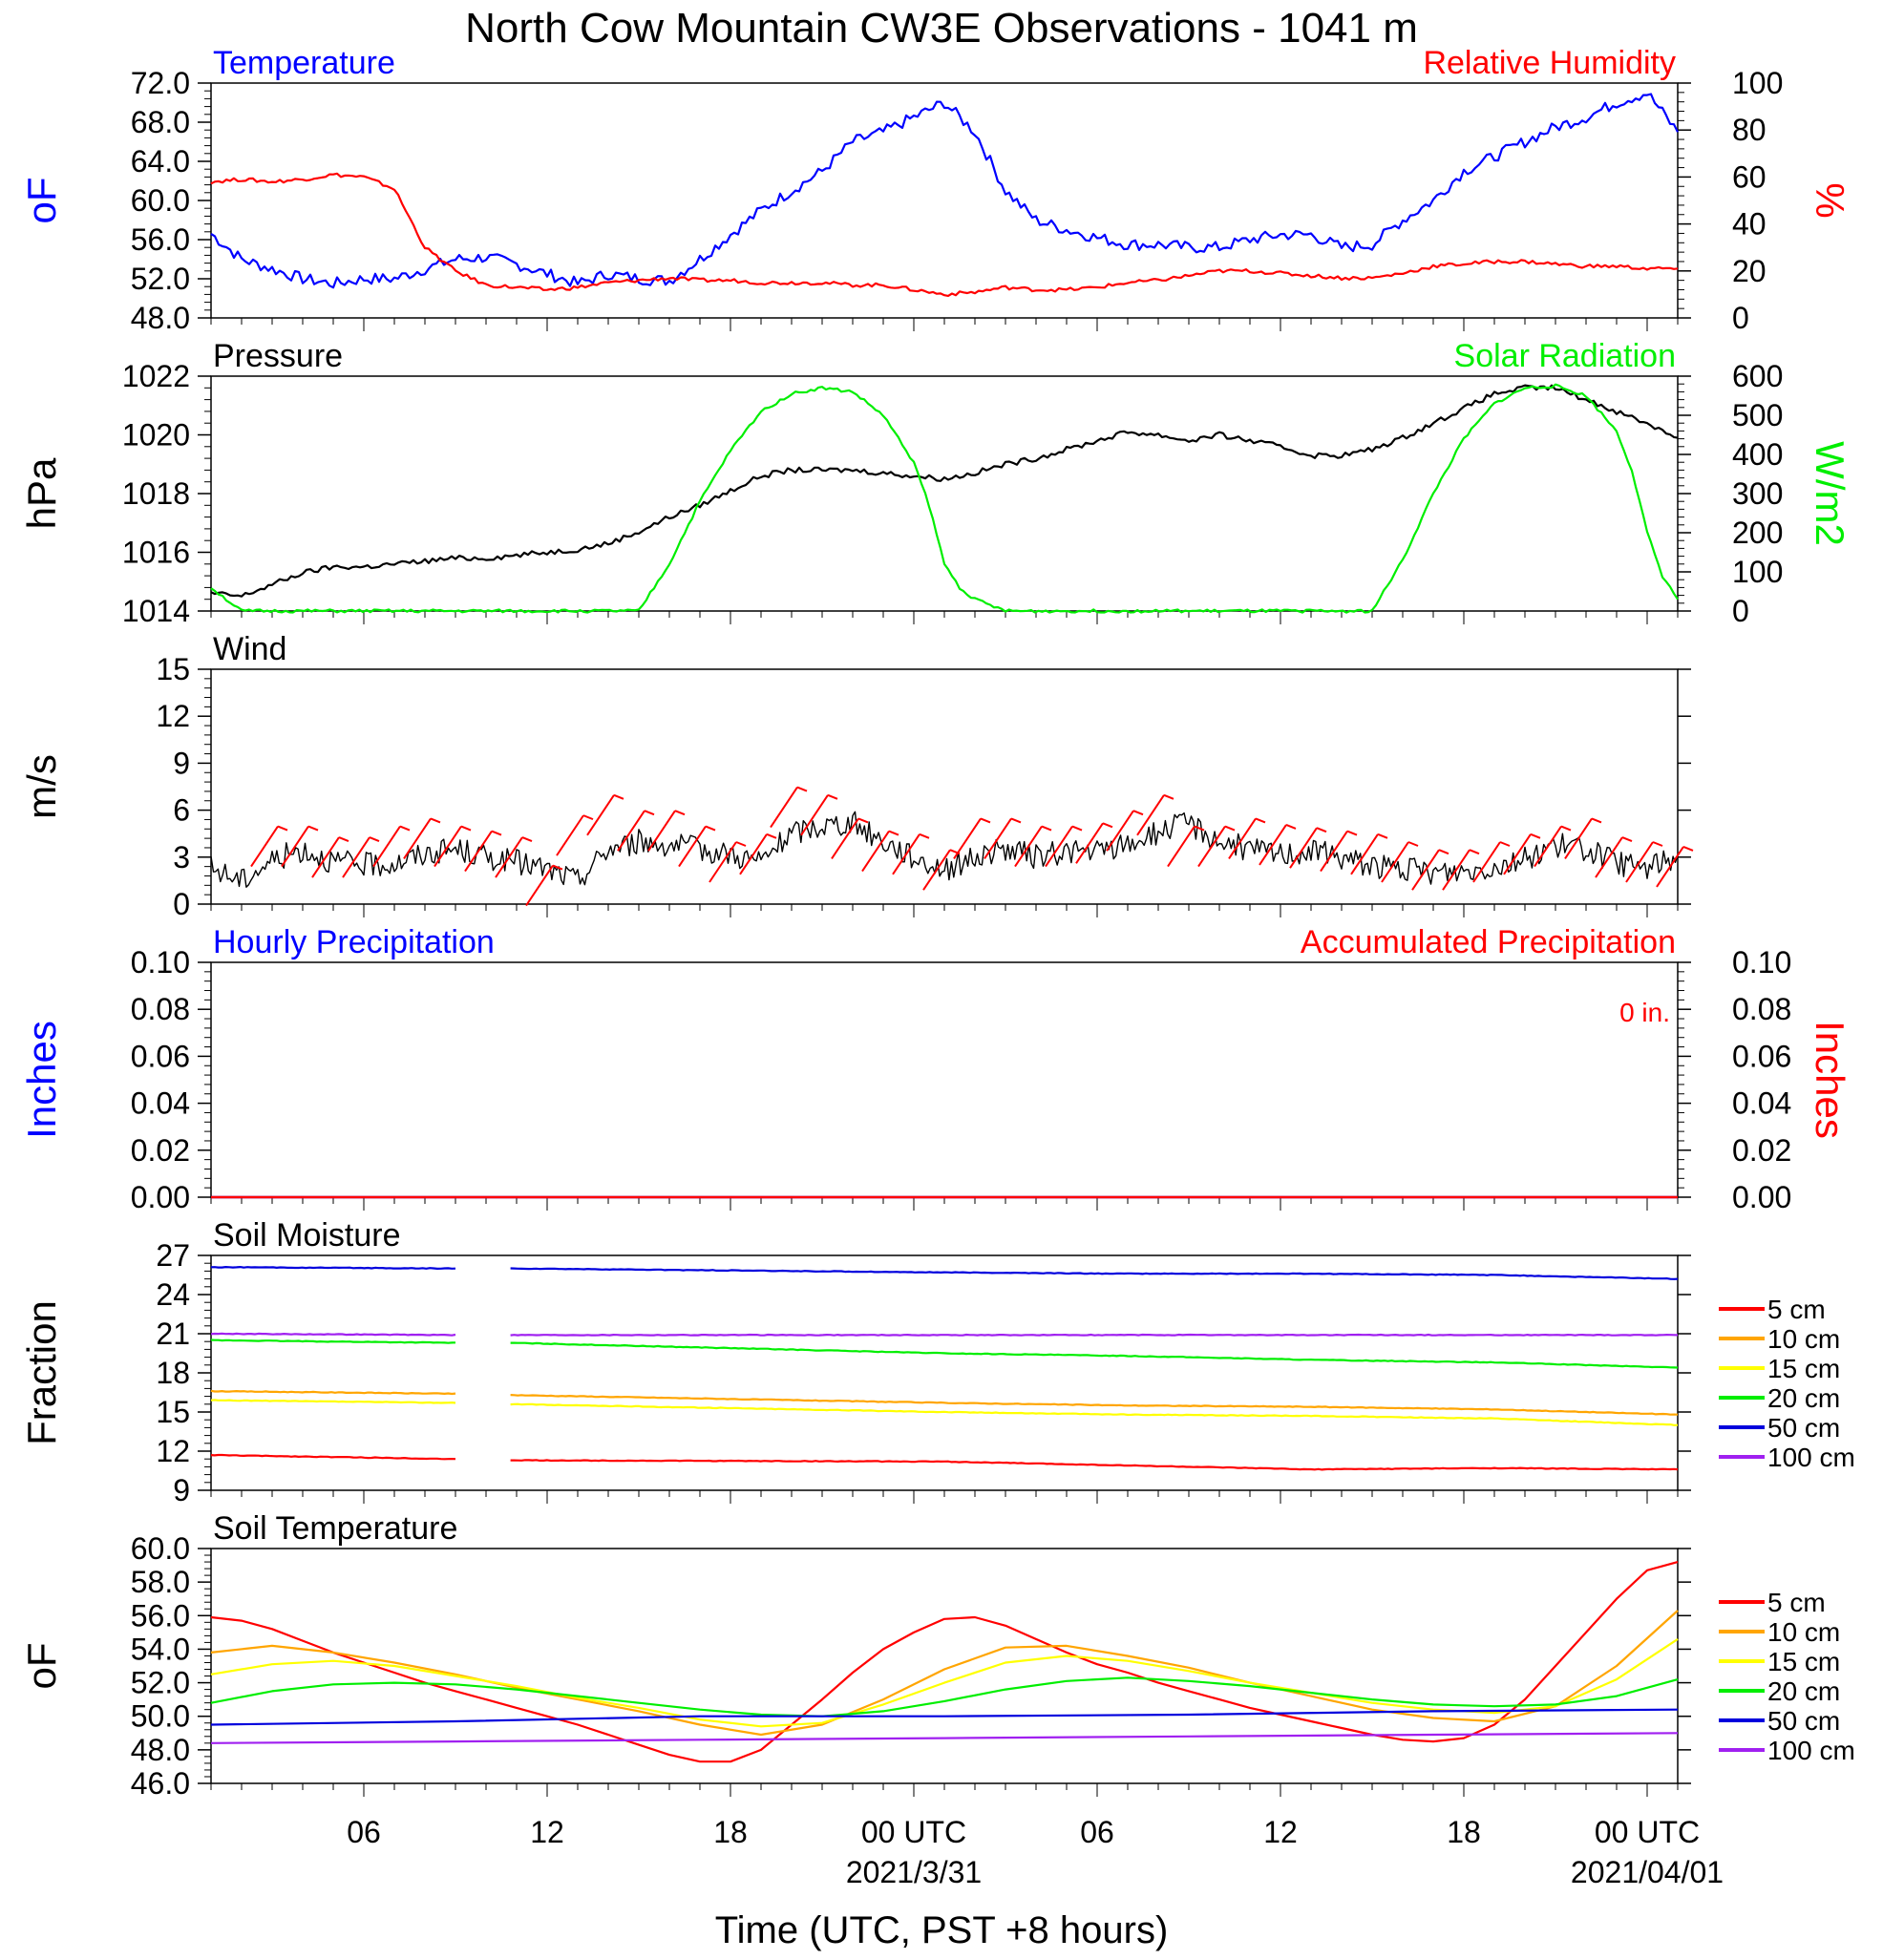 The image size is (1883, 1960). I want to click on right-tick-label: 600, so click(1757, 376).